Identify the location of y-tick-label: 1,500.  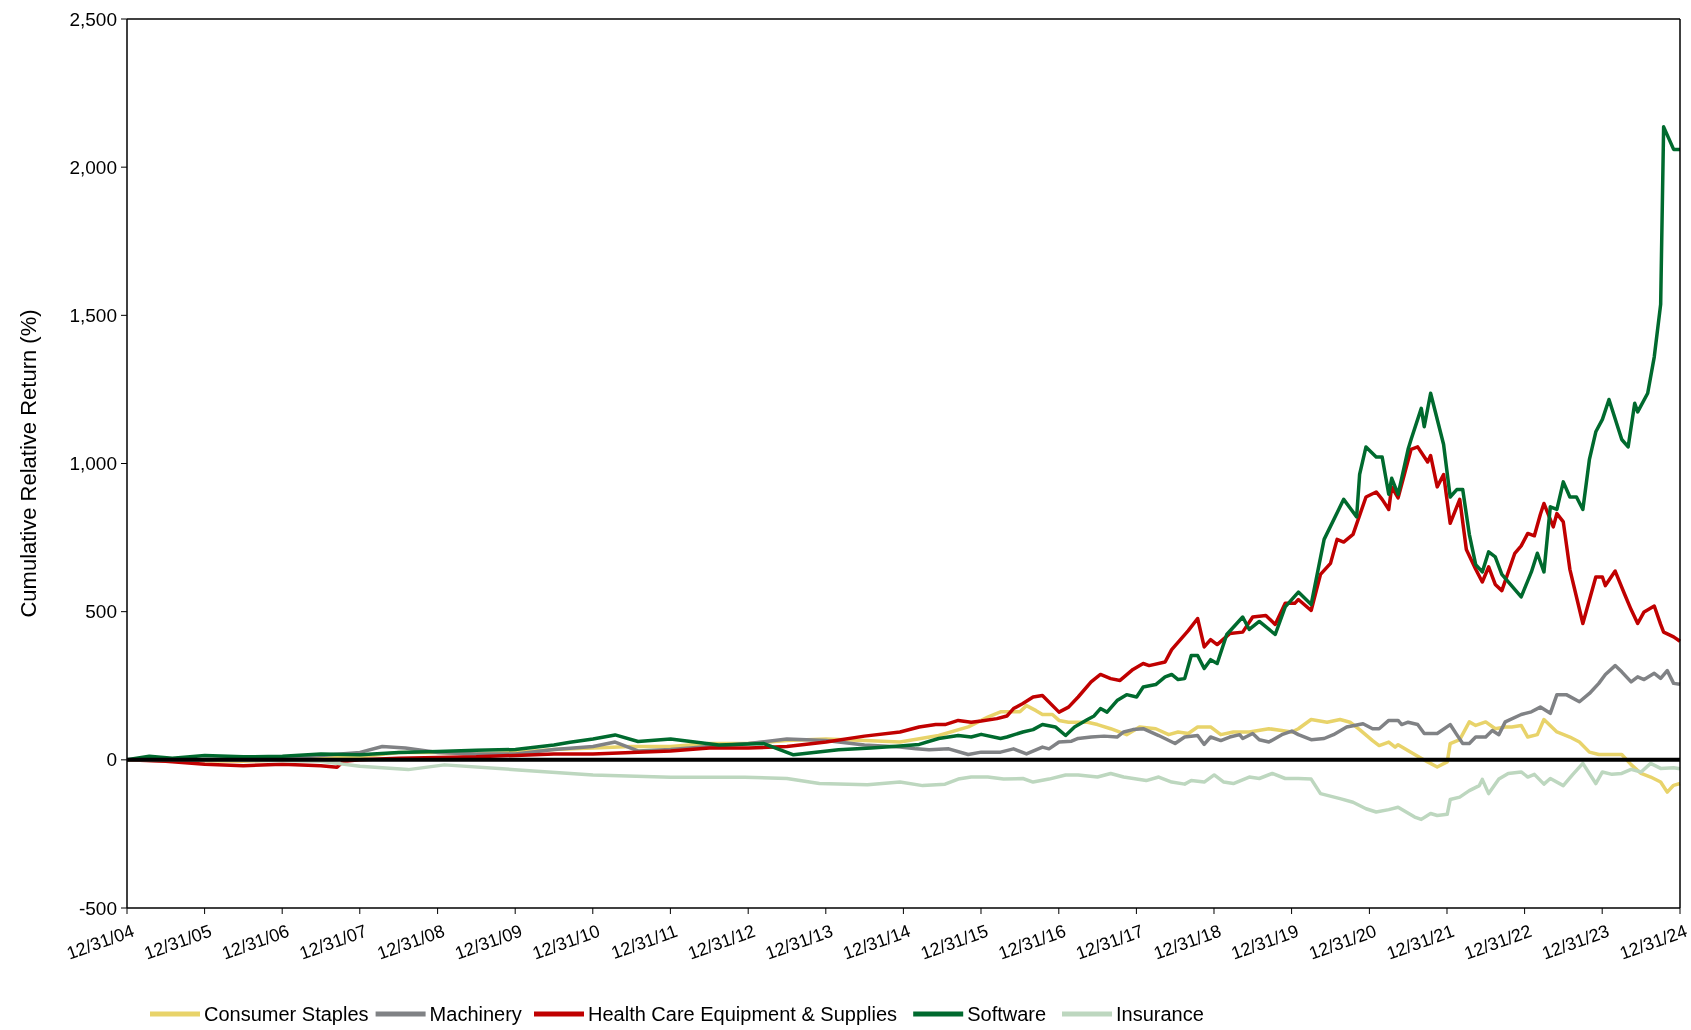
(93, 315).